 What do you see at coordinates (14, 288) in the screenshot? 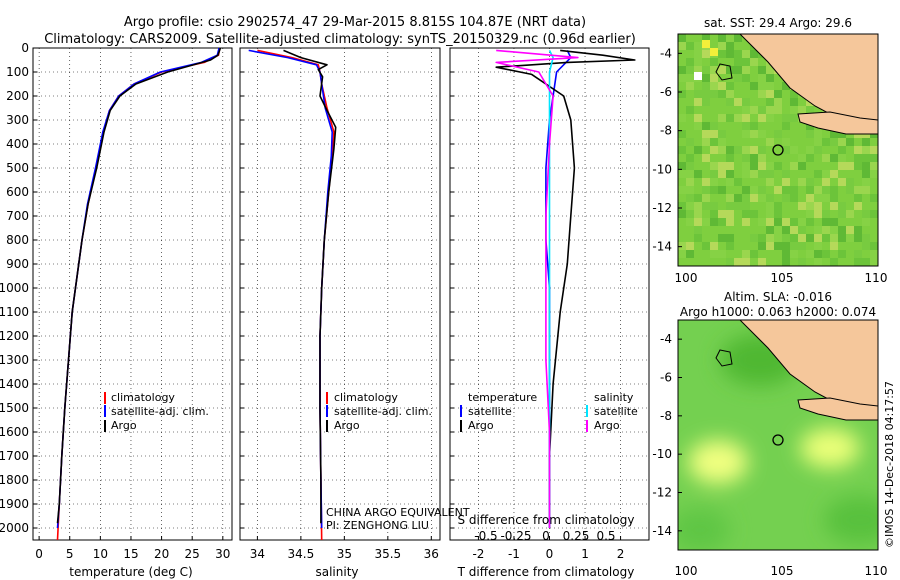
I see `depth-tick-label: 1000` at bounding box center [14, 288].